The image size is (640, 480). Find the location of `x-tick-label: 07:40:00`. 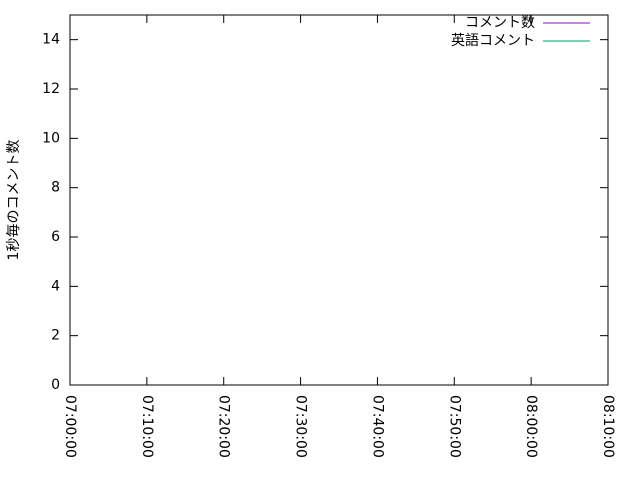

x-tick-label: 07:40:00 is located at coordinates (377, 426).